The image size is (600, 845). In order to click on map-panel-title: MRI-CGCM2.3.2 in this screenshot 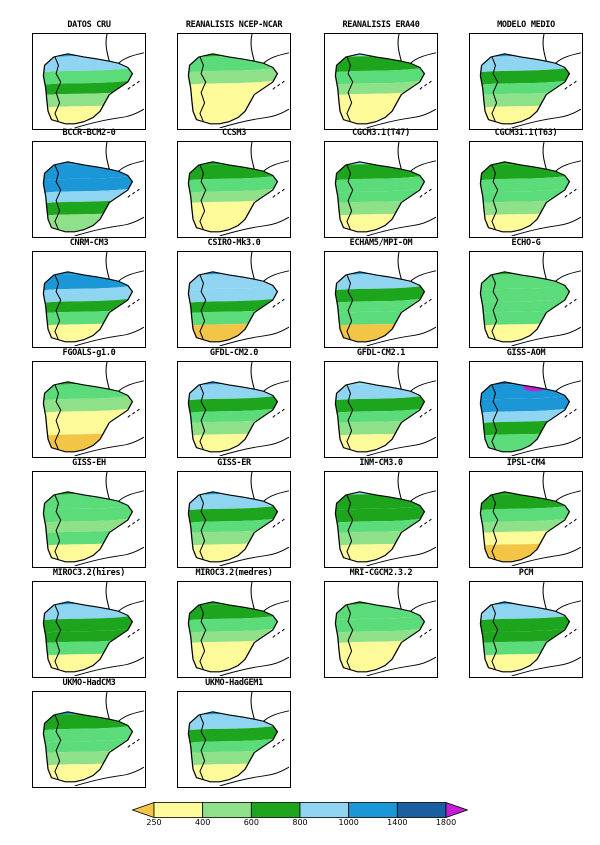, I will do `click(381, 573)`.